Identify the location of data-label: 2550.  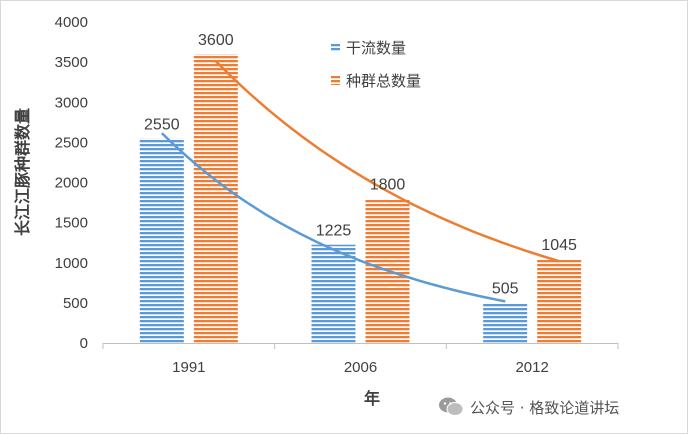
(162, 124).